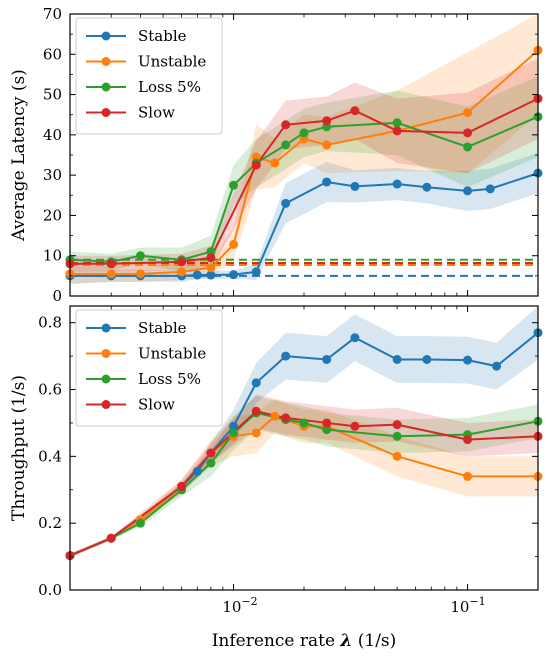 The width and height of the screenshot is (550, 662). Describe the element at coordinates (467, 605) in the screenshot. I see `x-tick-label-1e-1: 10⁻¹` at that location.